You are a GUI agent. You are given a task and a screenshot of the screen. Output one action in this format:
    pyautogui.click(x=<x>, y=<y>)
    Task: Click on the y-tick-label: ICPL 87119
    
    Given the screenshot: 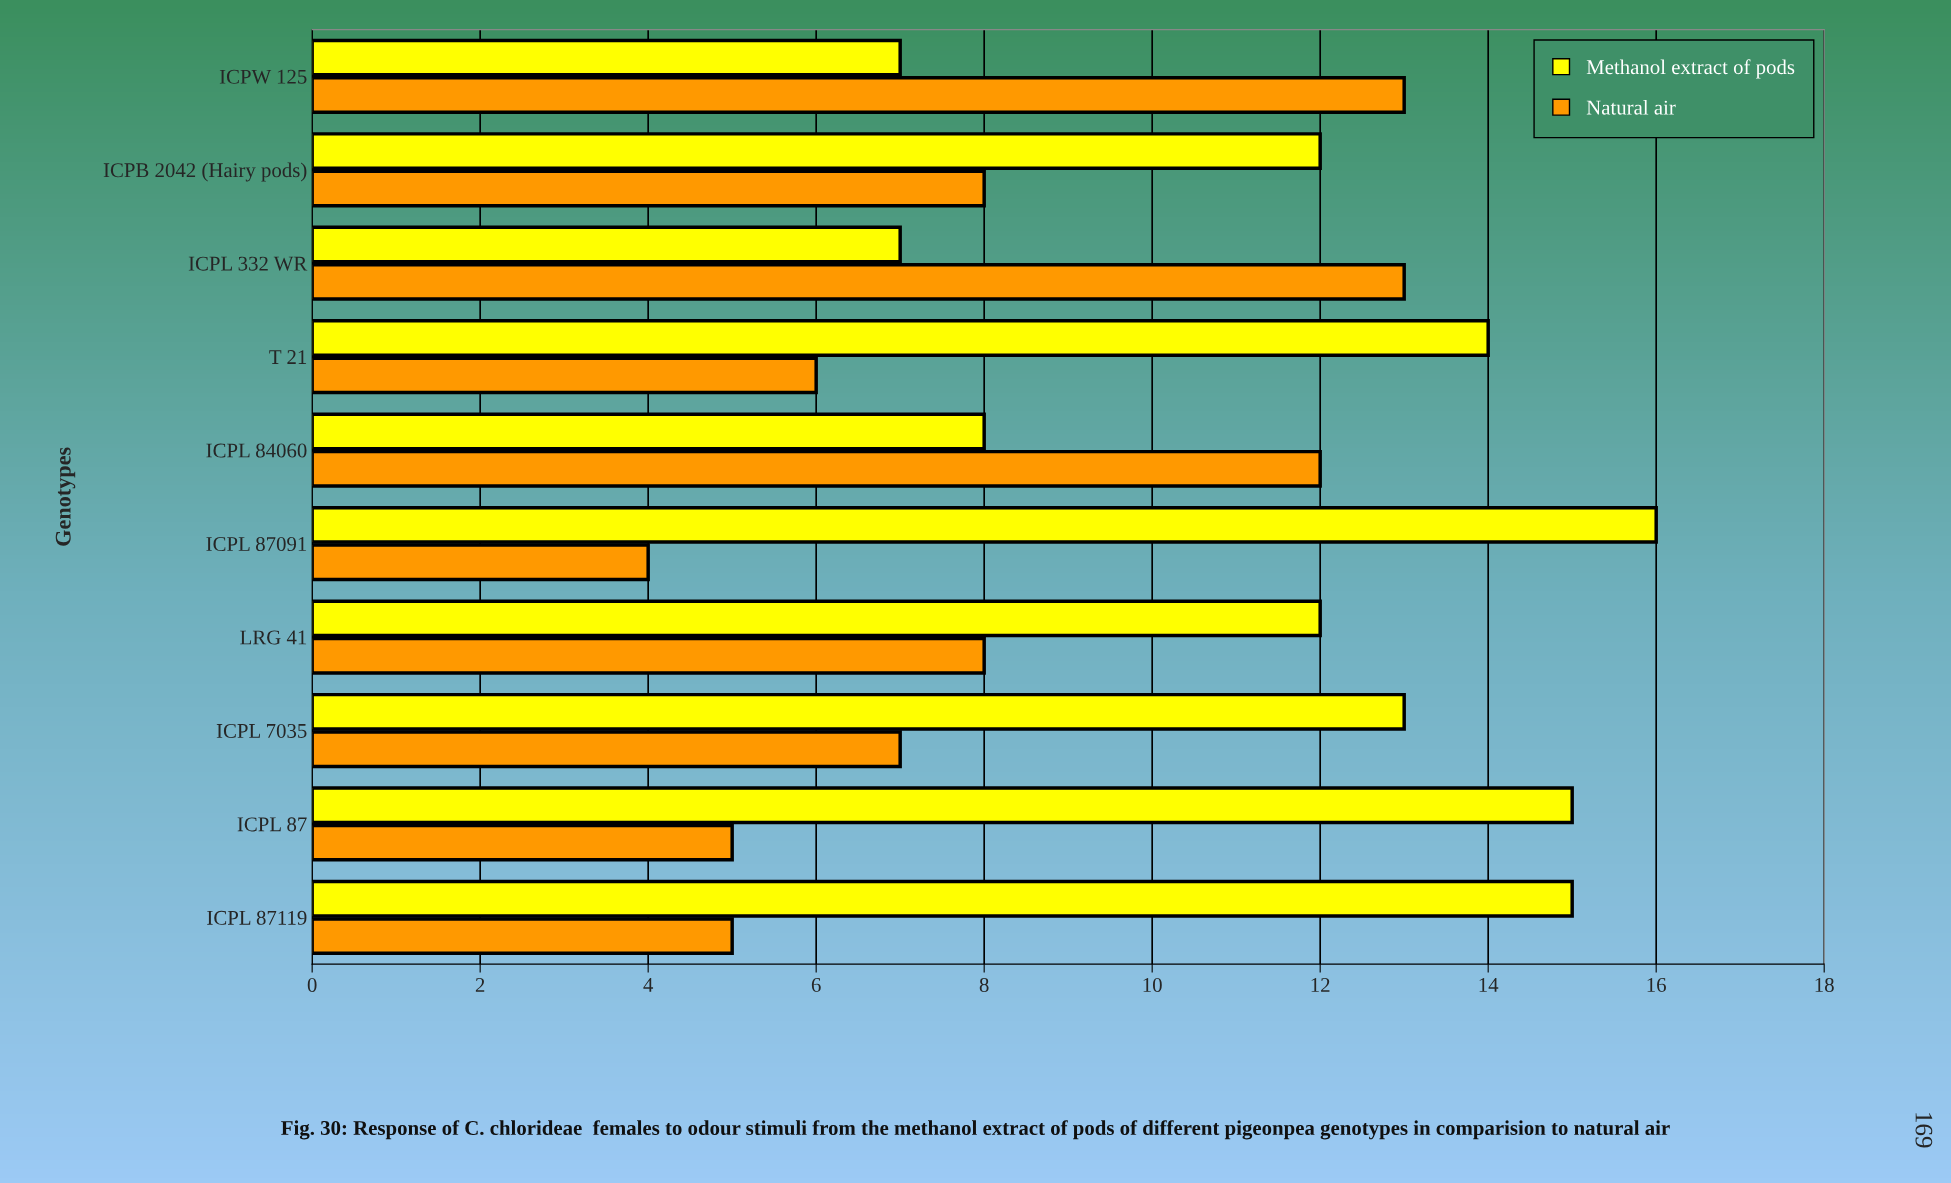 What is the action you would take?
    pyautogui.click(x=257, y=917)
    